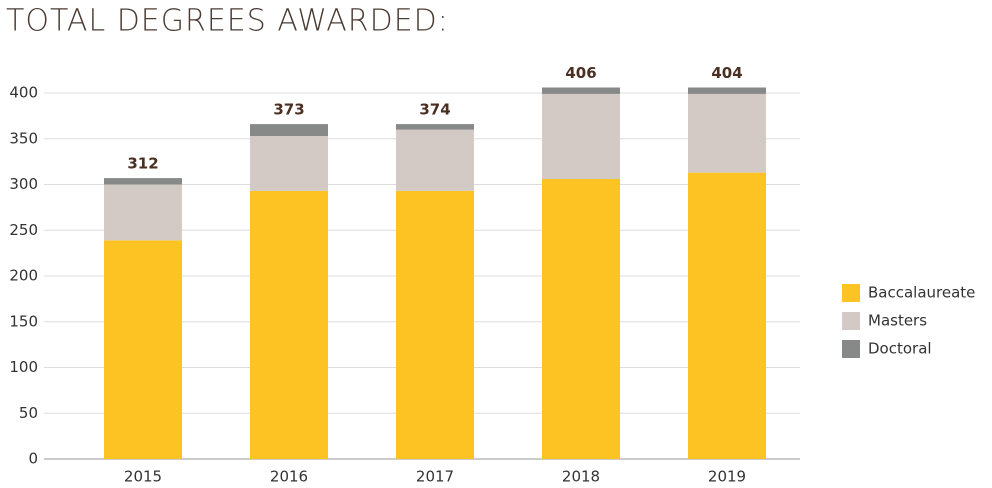  Describe the element at coordinates (900, 349) in the screenshot. I see `legend-label: Doctoral` at that location.